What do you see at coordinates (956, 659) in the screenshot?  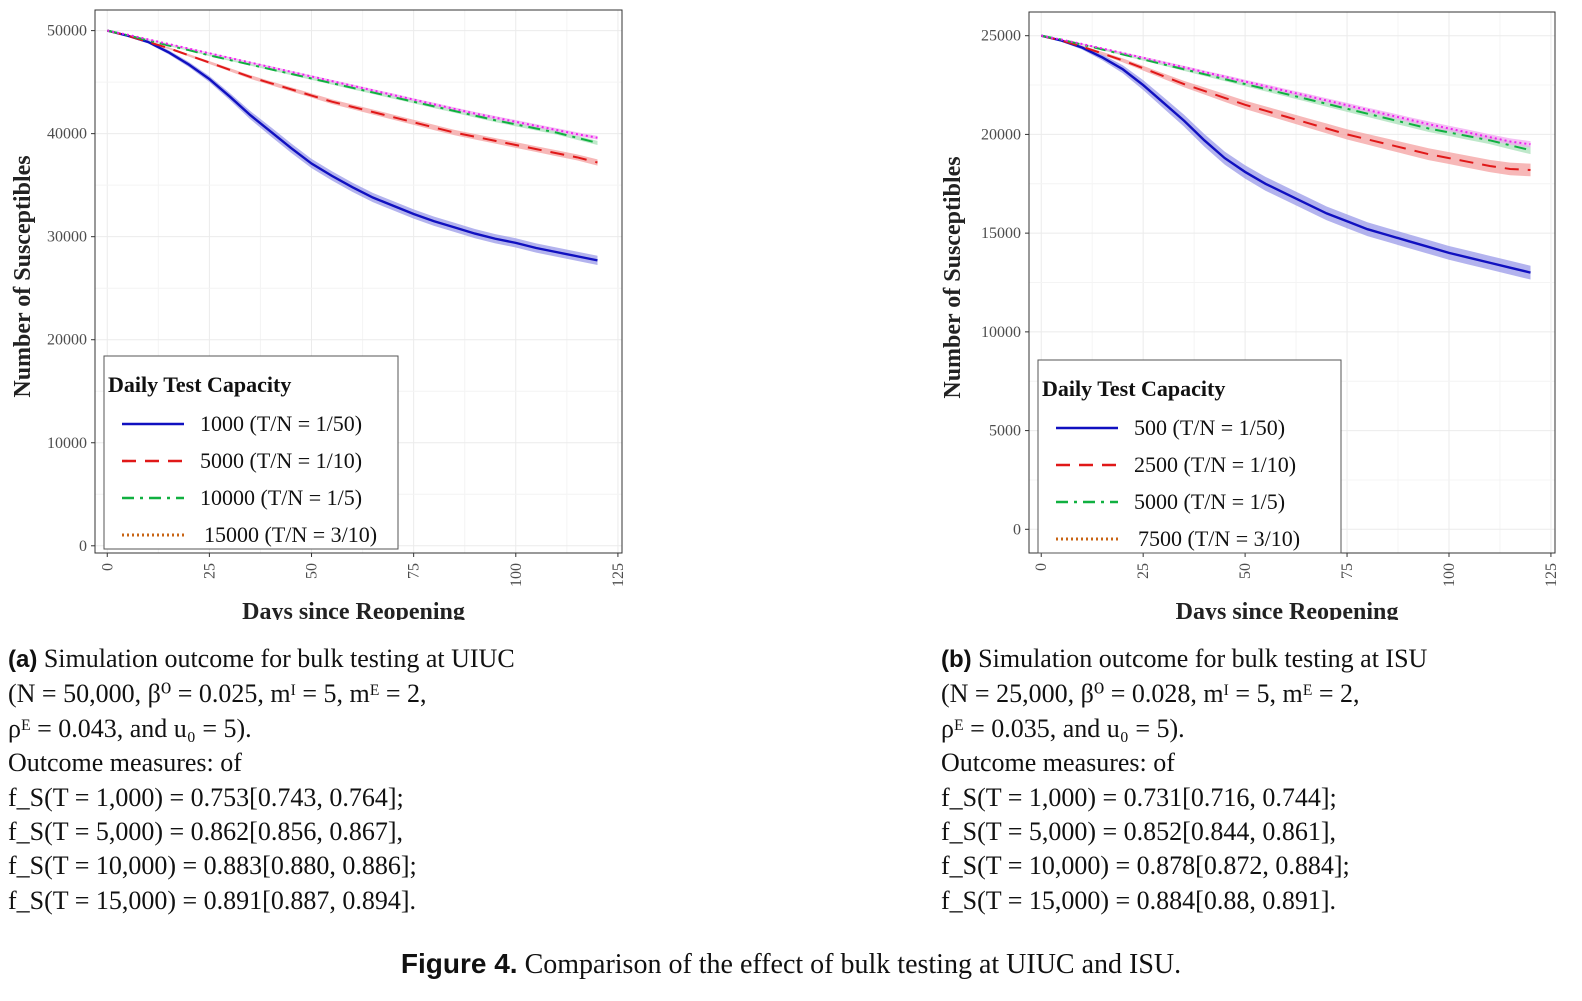 I see `caption-b-label: (b)` at bounding box center [956, 659].